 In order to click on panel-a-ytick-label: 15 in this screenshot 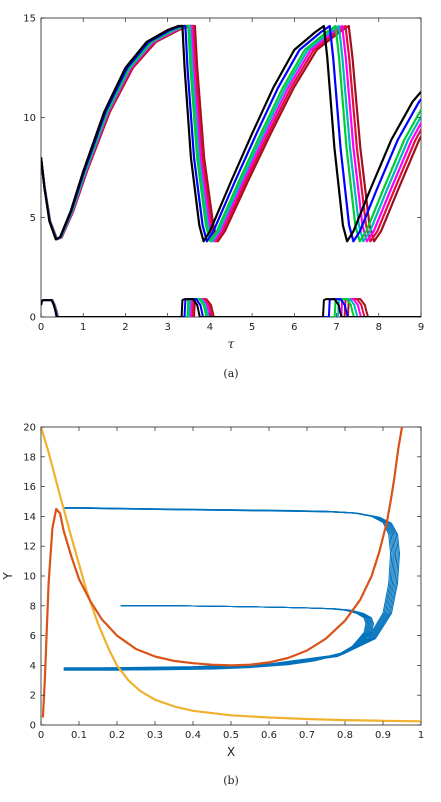, I will do `click(29, 19)`.